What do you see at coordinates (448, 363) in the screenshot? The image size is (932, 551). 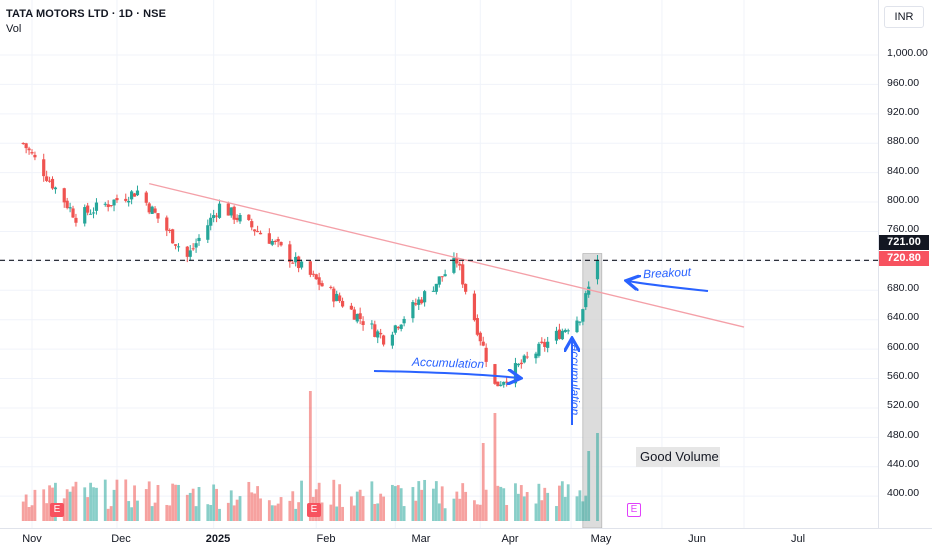 I see `accumulation-label: Accumulation` at bounding box center [448, 363].